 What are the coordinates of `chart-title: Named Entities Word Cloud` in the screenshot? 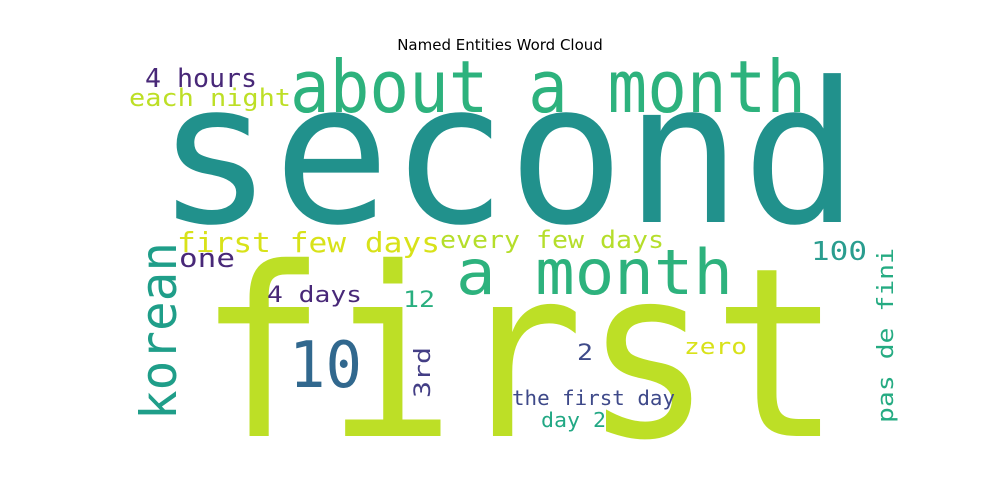 It's located at (500, 45).